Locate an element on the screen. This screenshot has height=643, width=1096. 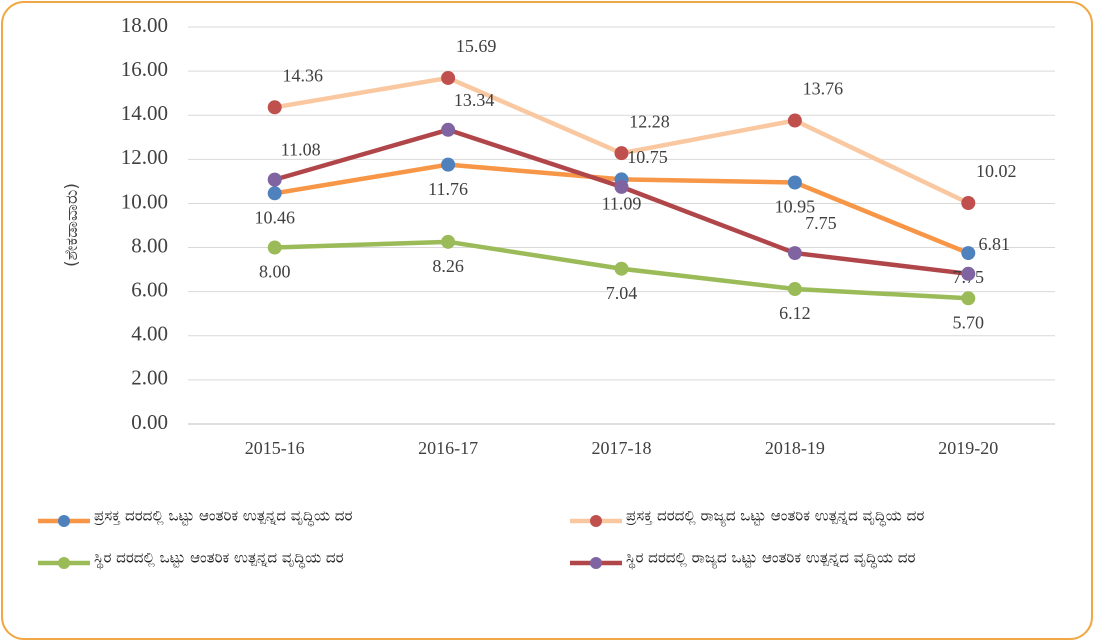
x-tick-label: 2016-17 is located at coordinates (448, 448).